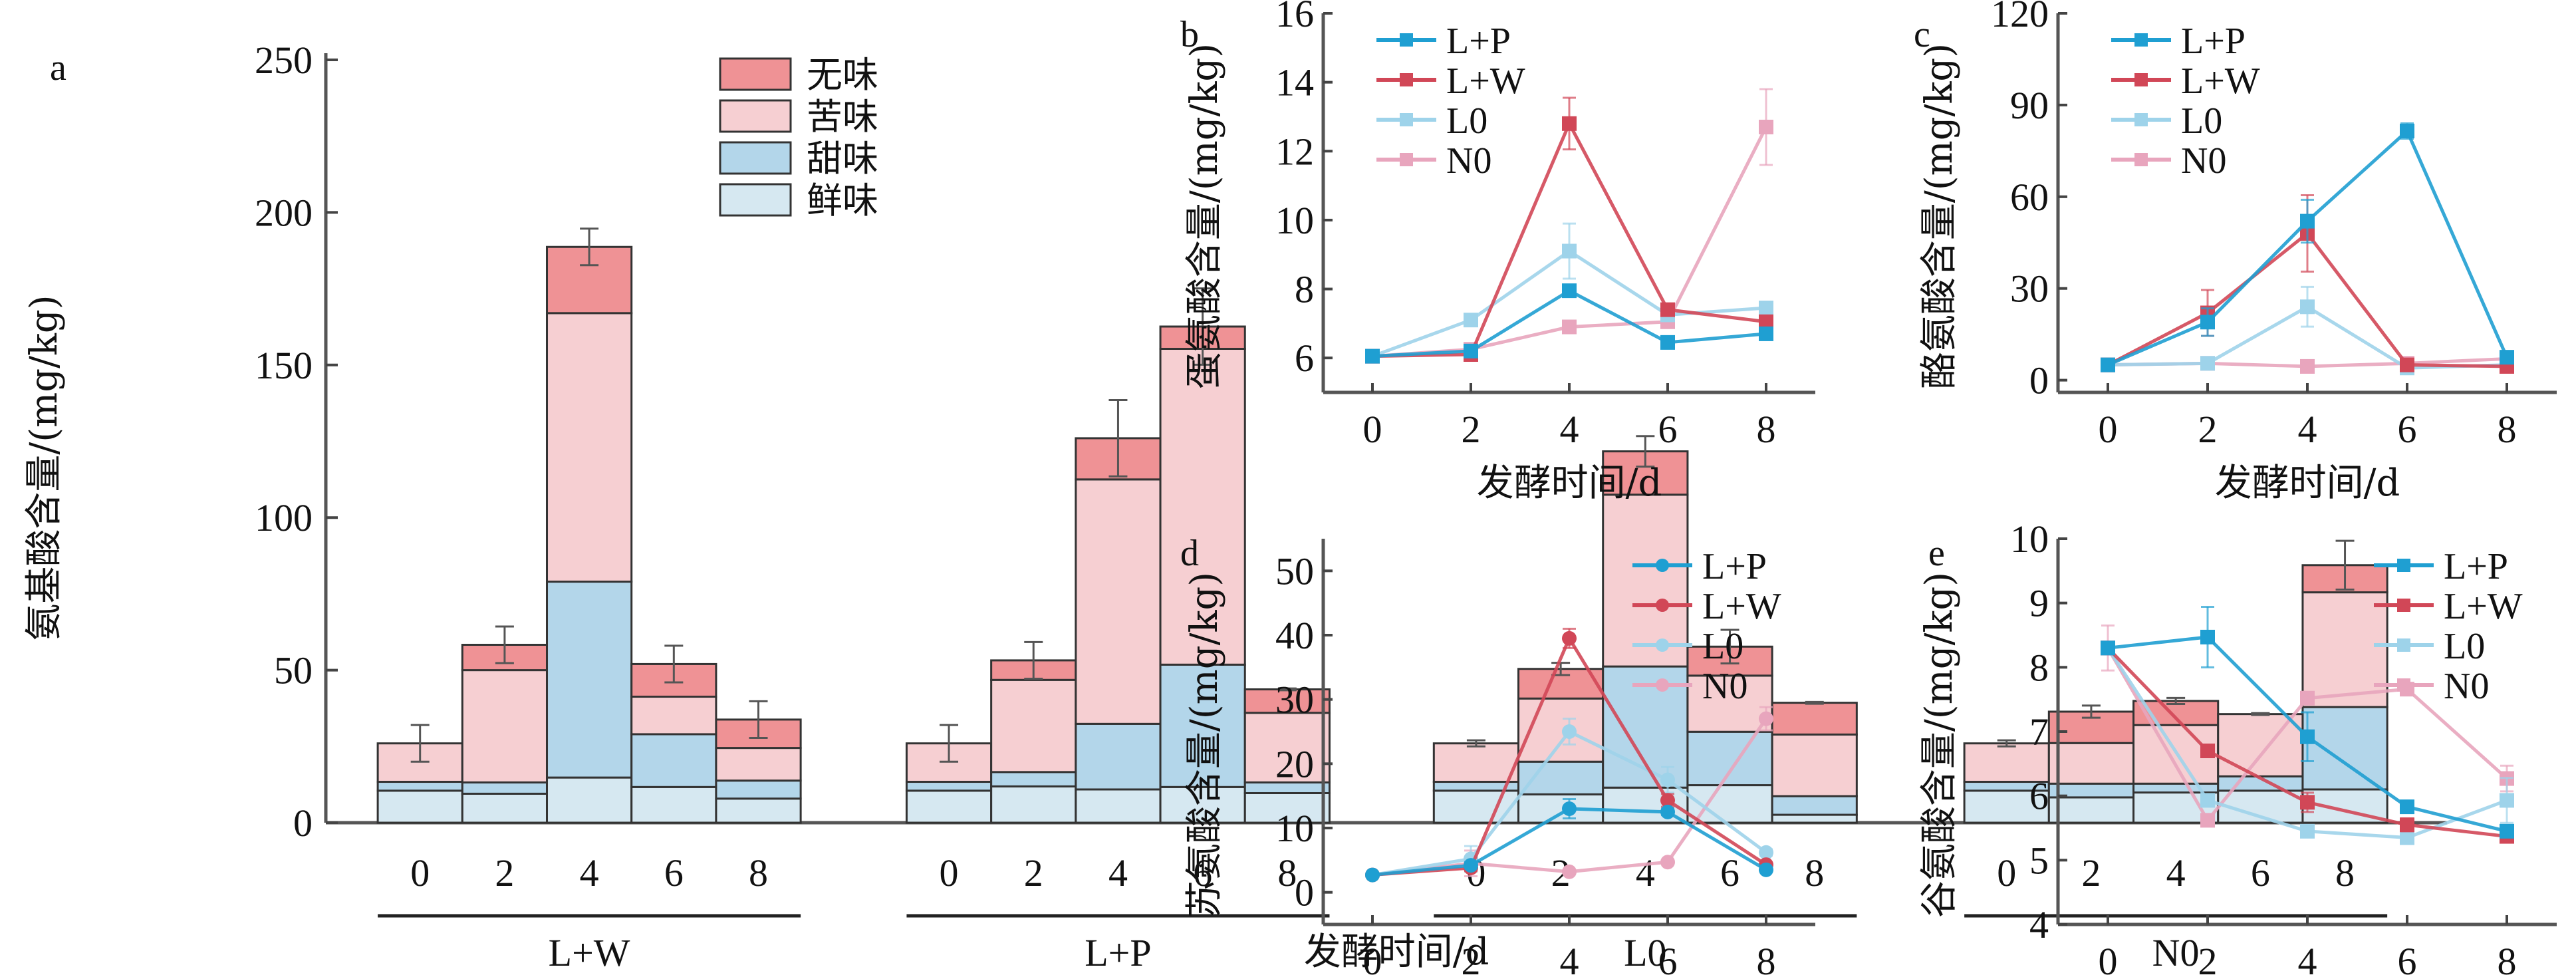  What do you see at coordinates (1033, 804) in the screenshot?
I see `bar-L+P-d2-鲜味` at bounding box center [1033, 804].